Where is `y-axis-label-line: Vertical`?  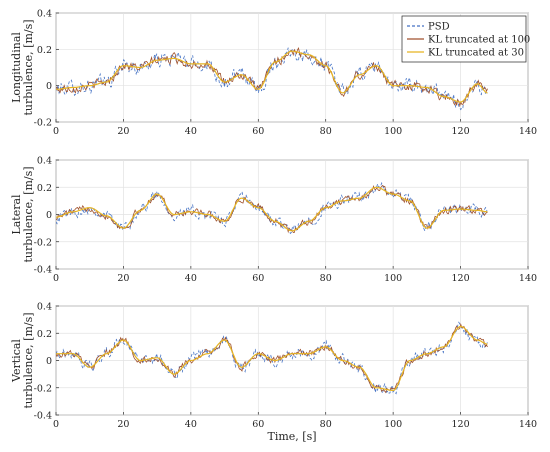 y-axis-label-line: Vertical is located at coordinates (16, 361).